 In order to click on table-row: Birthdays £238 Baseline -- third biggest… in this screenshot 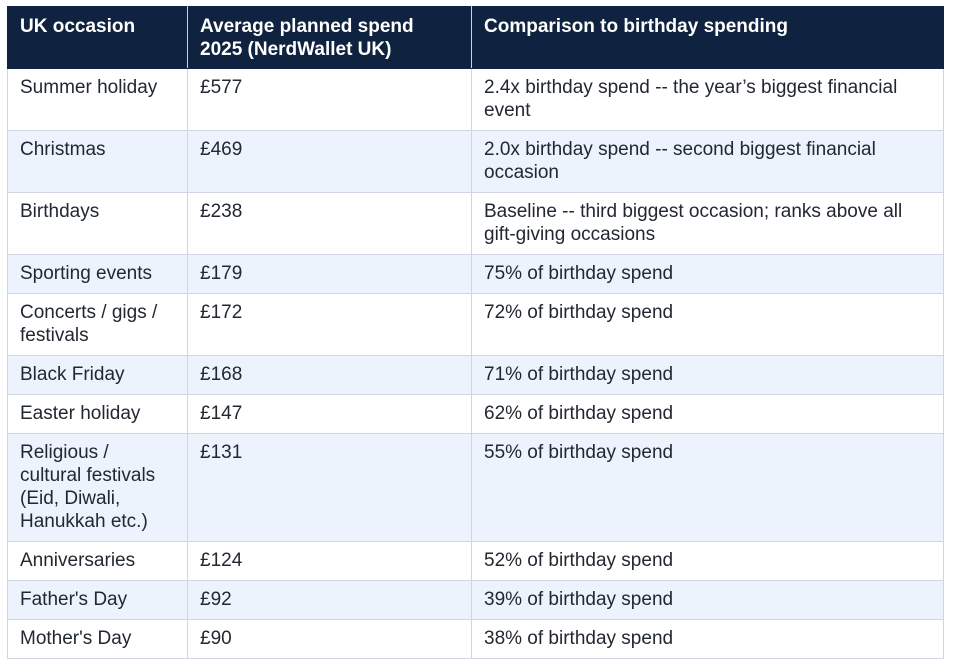, I will do `click(475, 223)`.